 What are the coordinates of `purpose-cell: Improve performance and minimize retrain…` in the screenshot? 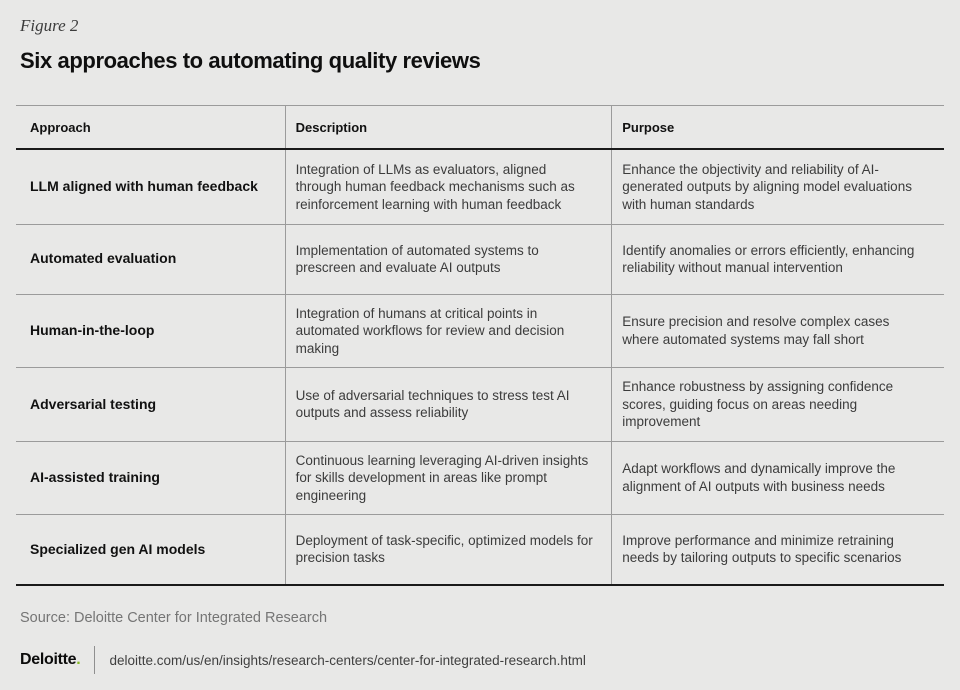 It's located at (777, 550).